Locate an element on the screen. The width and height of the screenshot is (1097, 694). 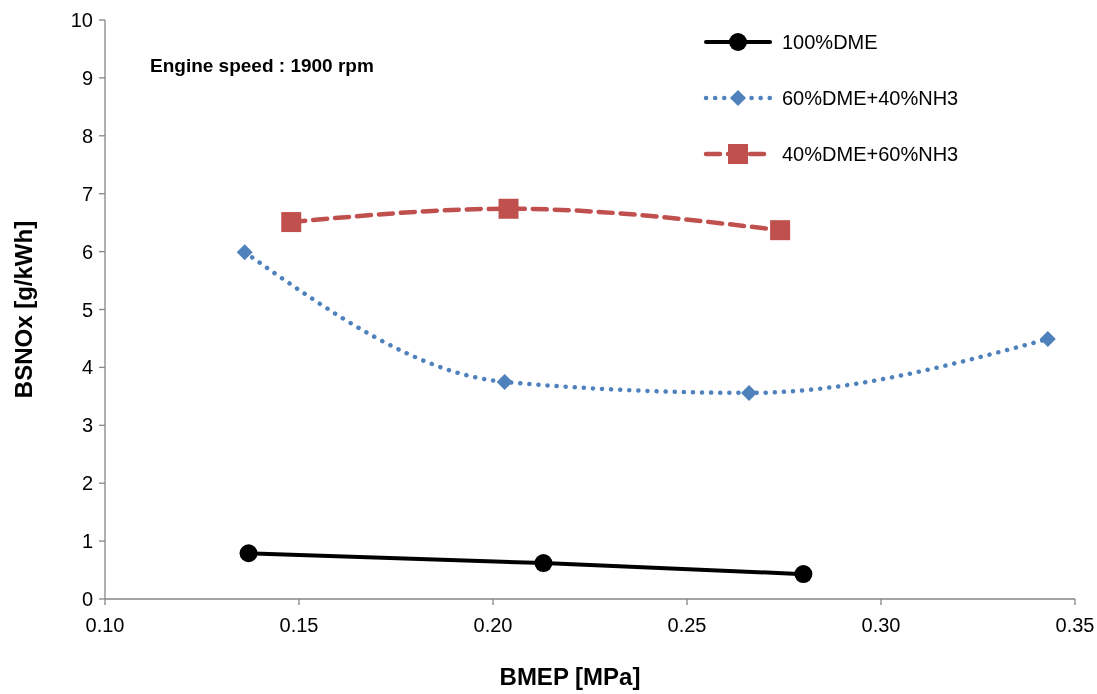
y-tick-label: 2 is located at coordinates (87, 483).